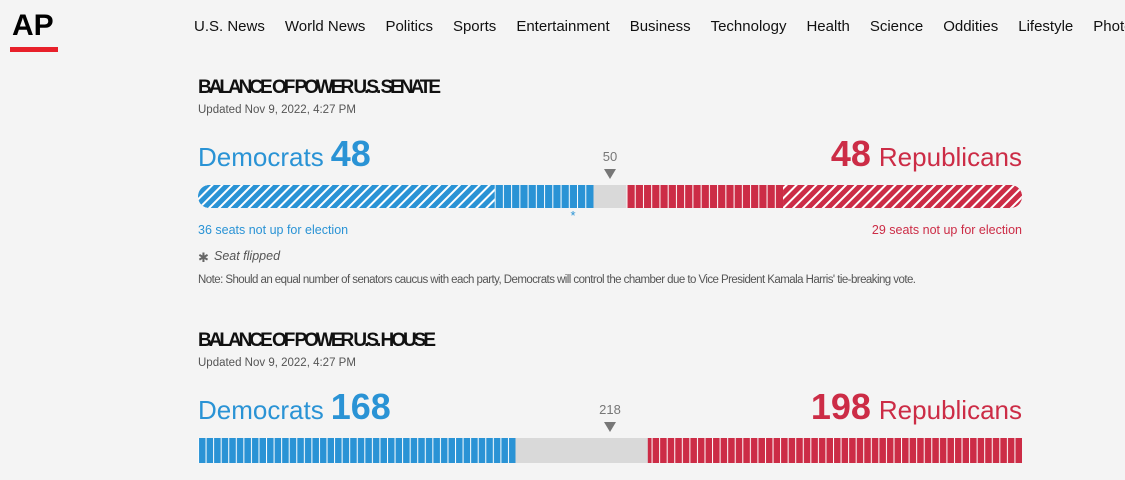  I want to click on flipped-icon: ✱, so click(203, 257).